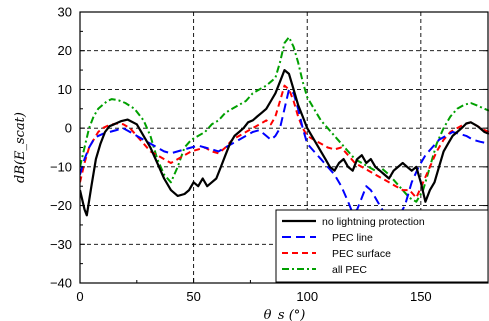 Image resolution: width=489 pixels, height=321 pixels. I want to click on x-tick-label: 0, so click(79, 296).